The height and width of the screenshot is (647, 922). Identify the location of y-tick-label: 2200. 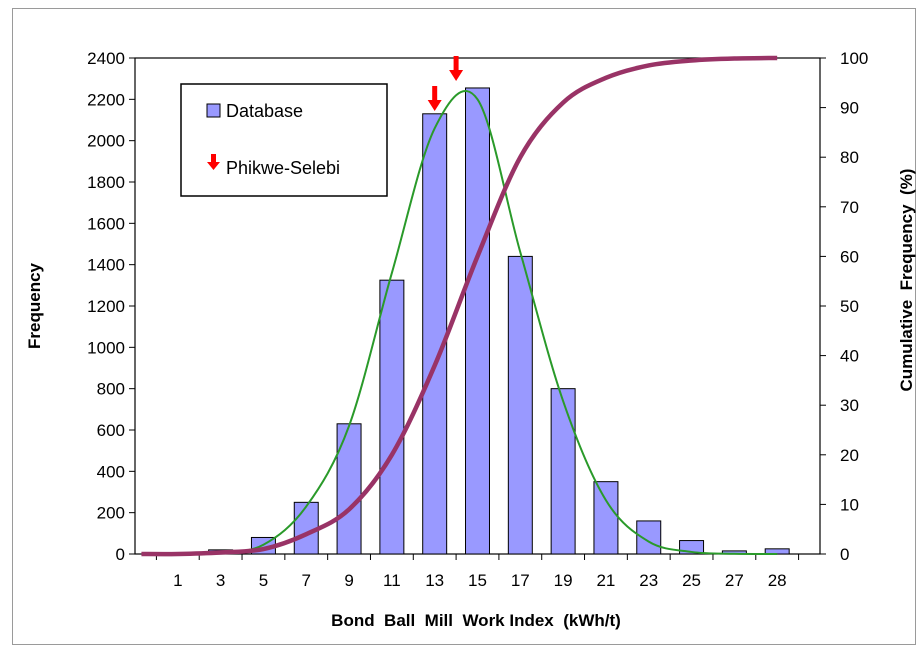
(106, 99).